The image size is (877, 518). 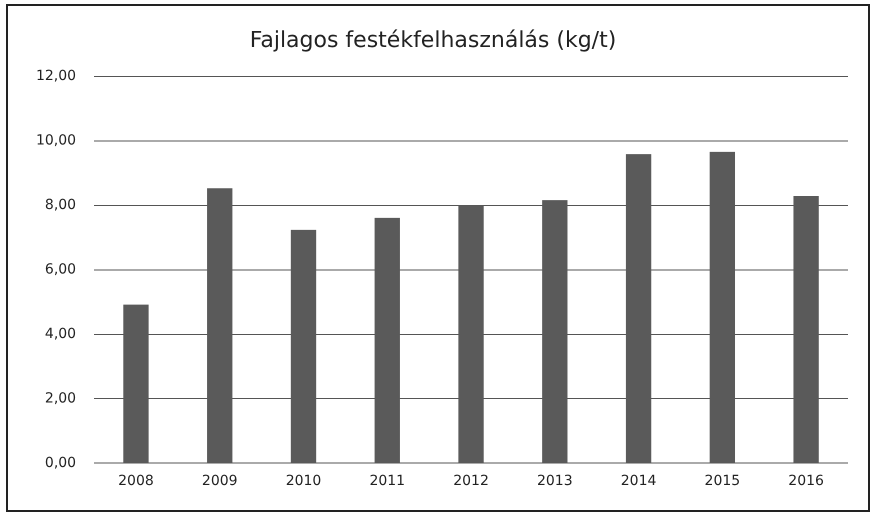 I want to click on y-tick-label: 2,00, so click(x=60, y=398).